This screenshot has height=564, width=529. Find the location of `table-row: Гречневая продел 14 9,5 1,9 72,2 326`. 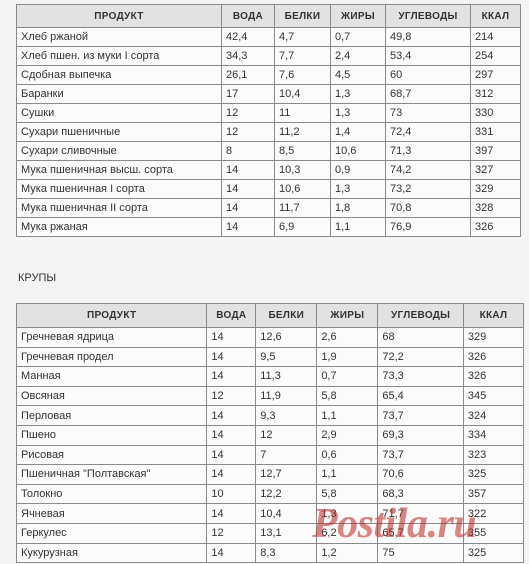

table-row: Гречневая продел 14 9,5 1,9 72,2 326 is located at coordinates (270, 357).